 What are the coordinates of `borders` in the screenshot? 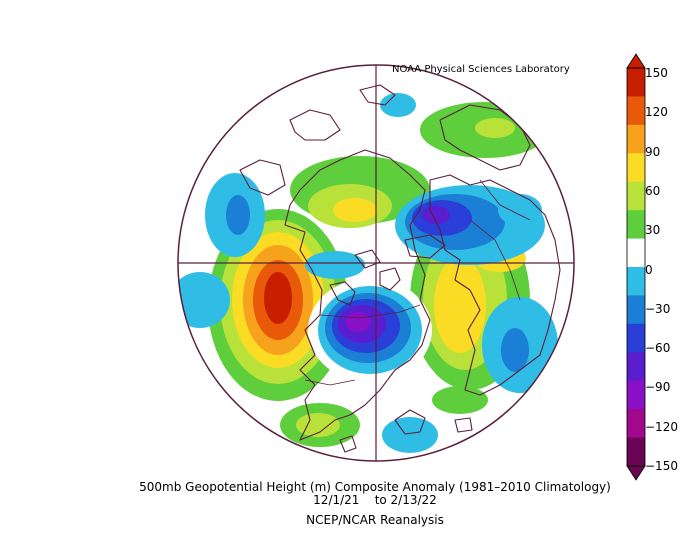 It's located at (417, 282).